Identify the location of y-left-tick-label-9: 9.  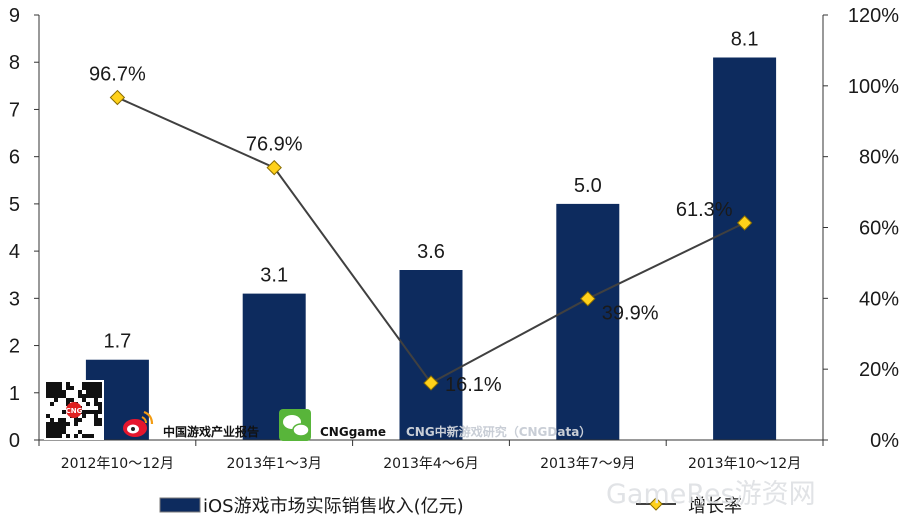
(14, 16).